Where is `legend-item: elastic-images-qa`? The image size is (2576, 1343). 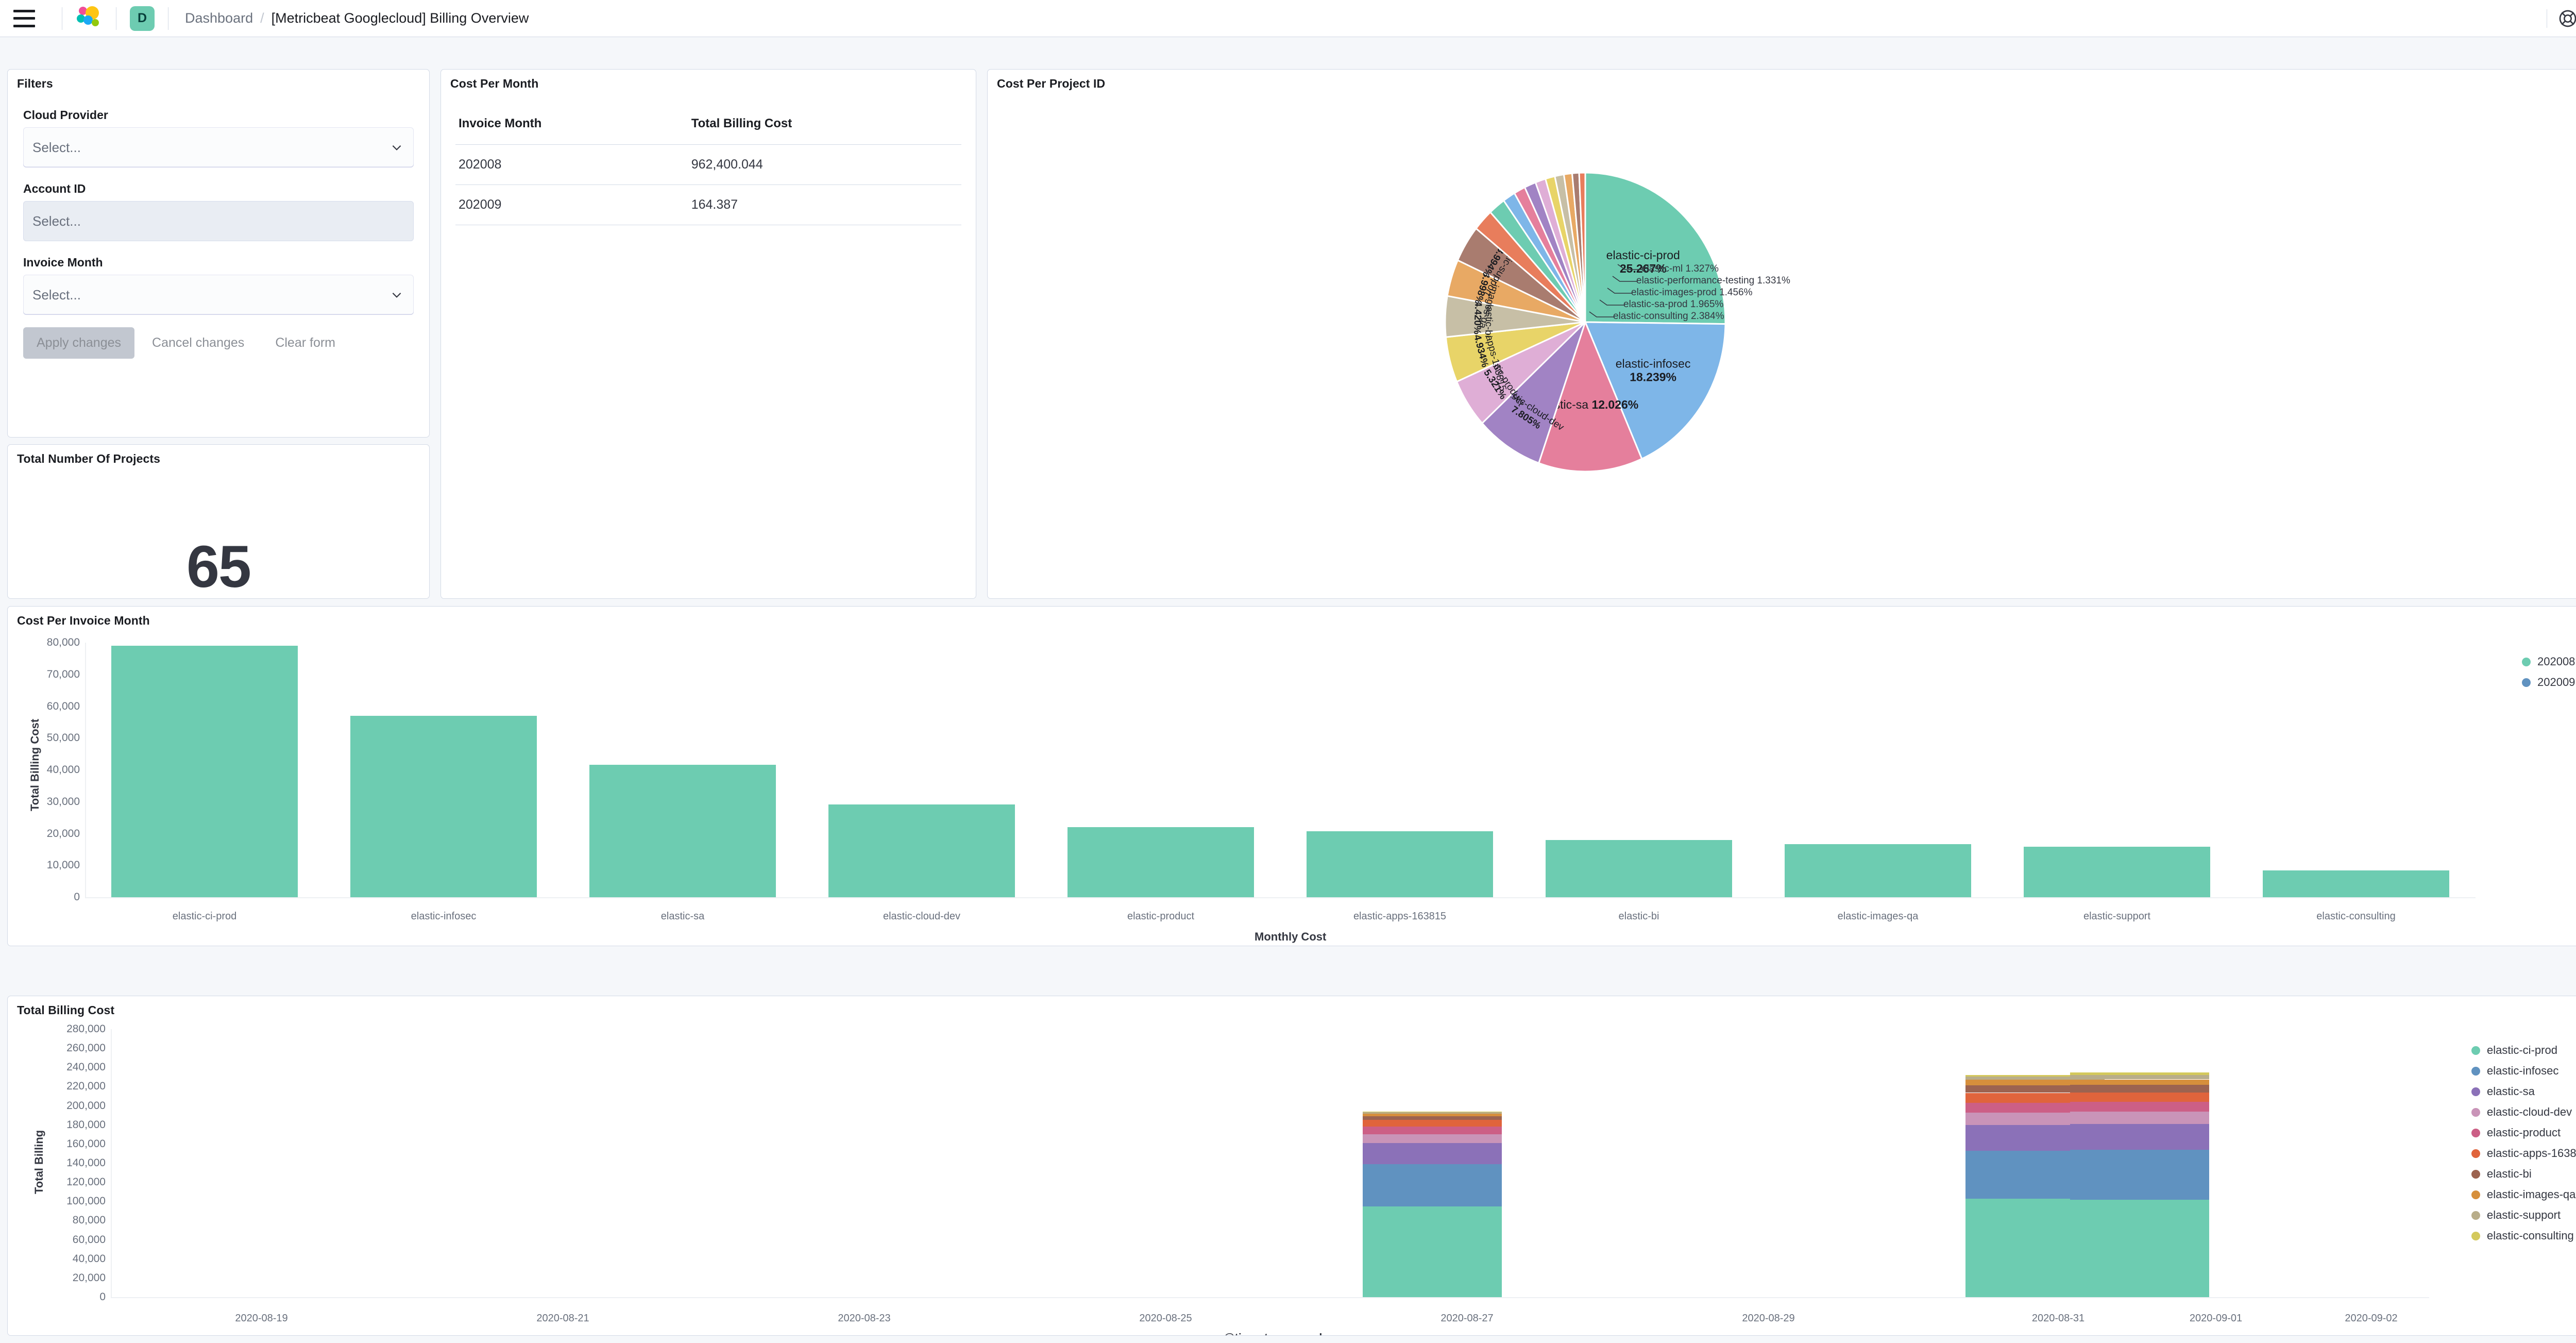
legend-item: elastic-images-qa is located at coordinates (2523, 1194).